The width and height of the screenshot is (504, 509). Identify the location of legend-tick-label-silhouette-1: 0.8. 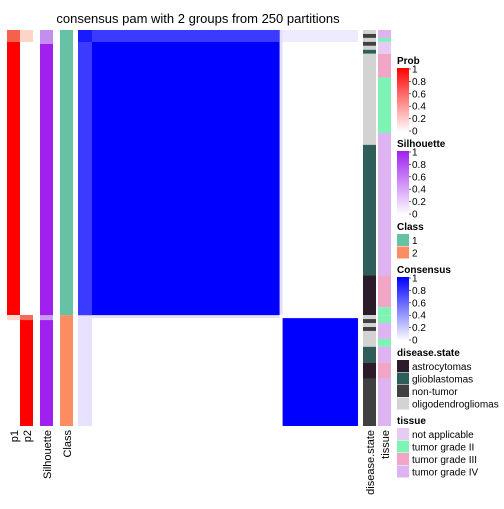
(419, 165).